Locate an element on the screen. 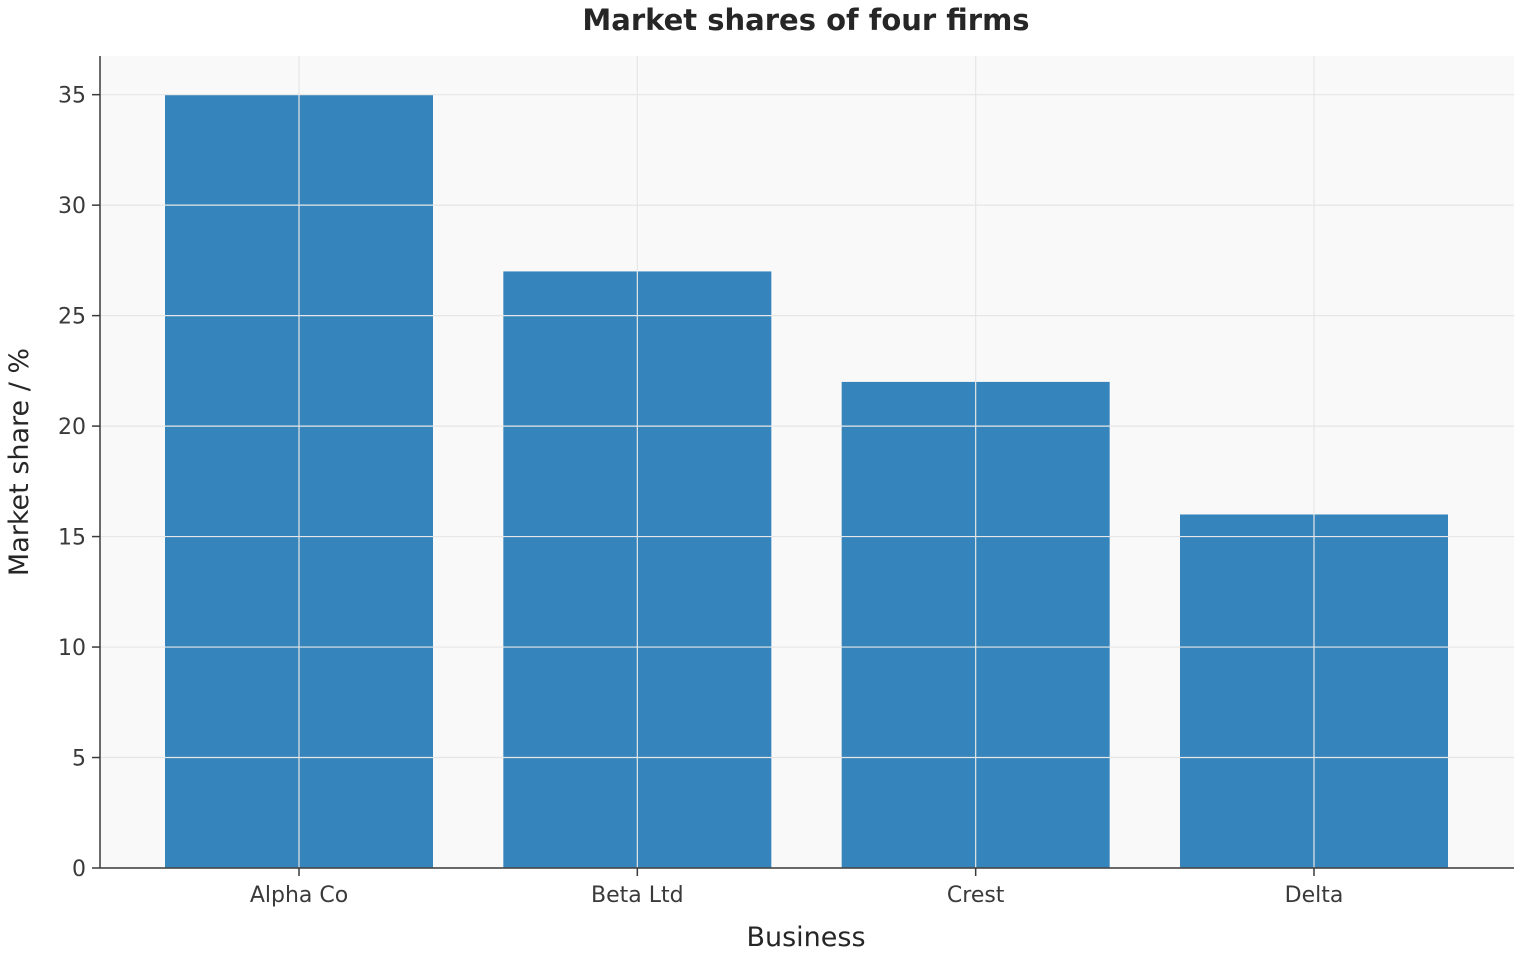 This screenshot has width=1520, height=960. y-tick-label: 25 is located at coordinates (72, 317).